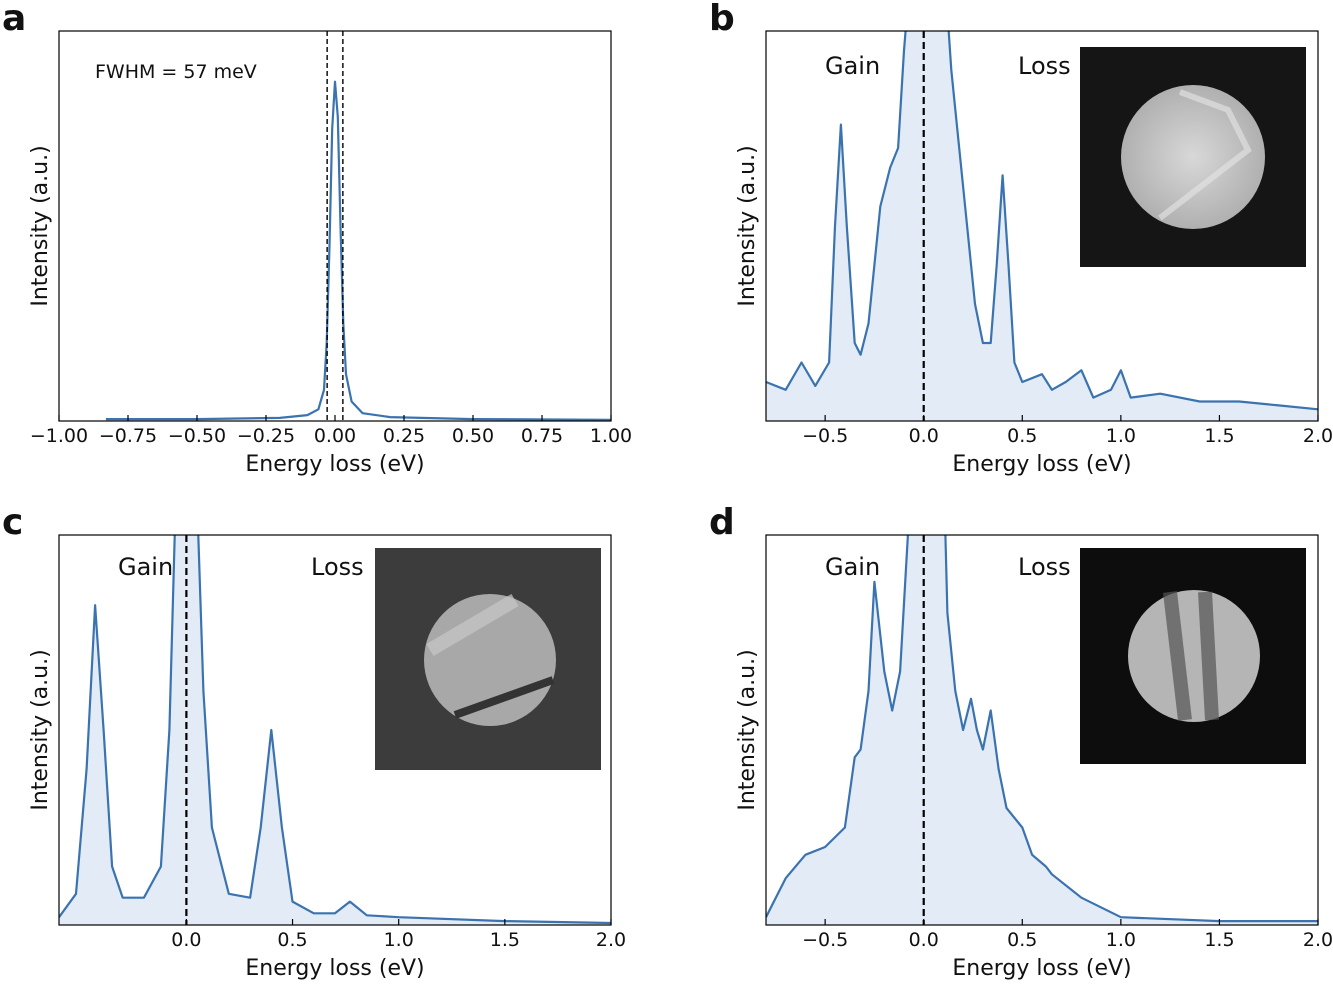 The image size is (1333, 988). Describe the element at coordinates (722, 522) in the screenshot. I see `panel-label: d` at that location.